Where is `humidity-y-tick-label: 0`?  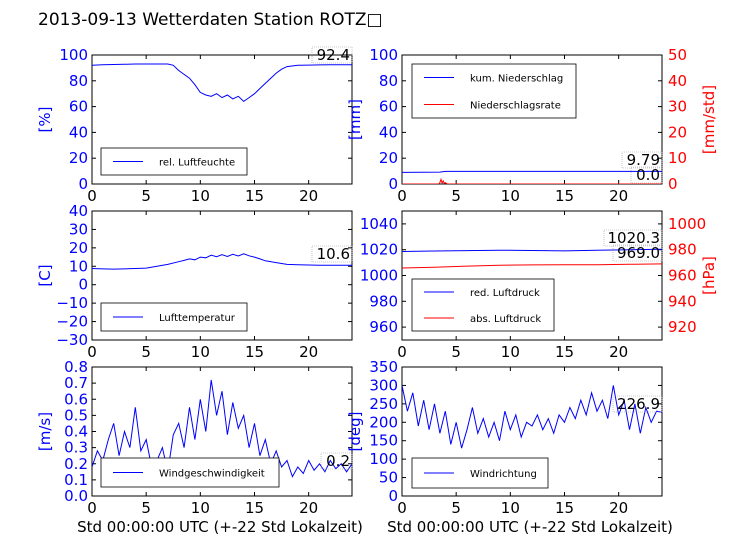 humidity-y-tick-label: 0 is located at coordinates (83, 184).